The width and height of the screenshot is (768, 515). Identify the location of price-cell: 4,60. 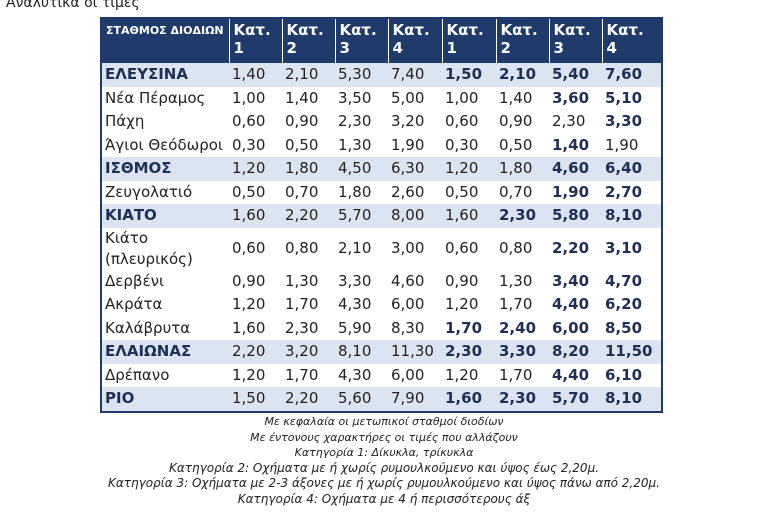
(408, 280).